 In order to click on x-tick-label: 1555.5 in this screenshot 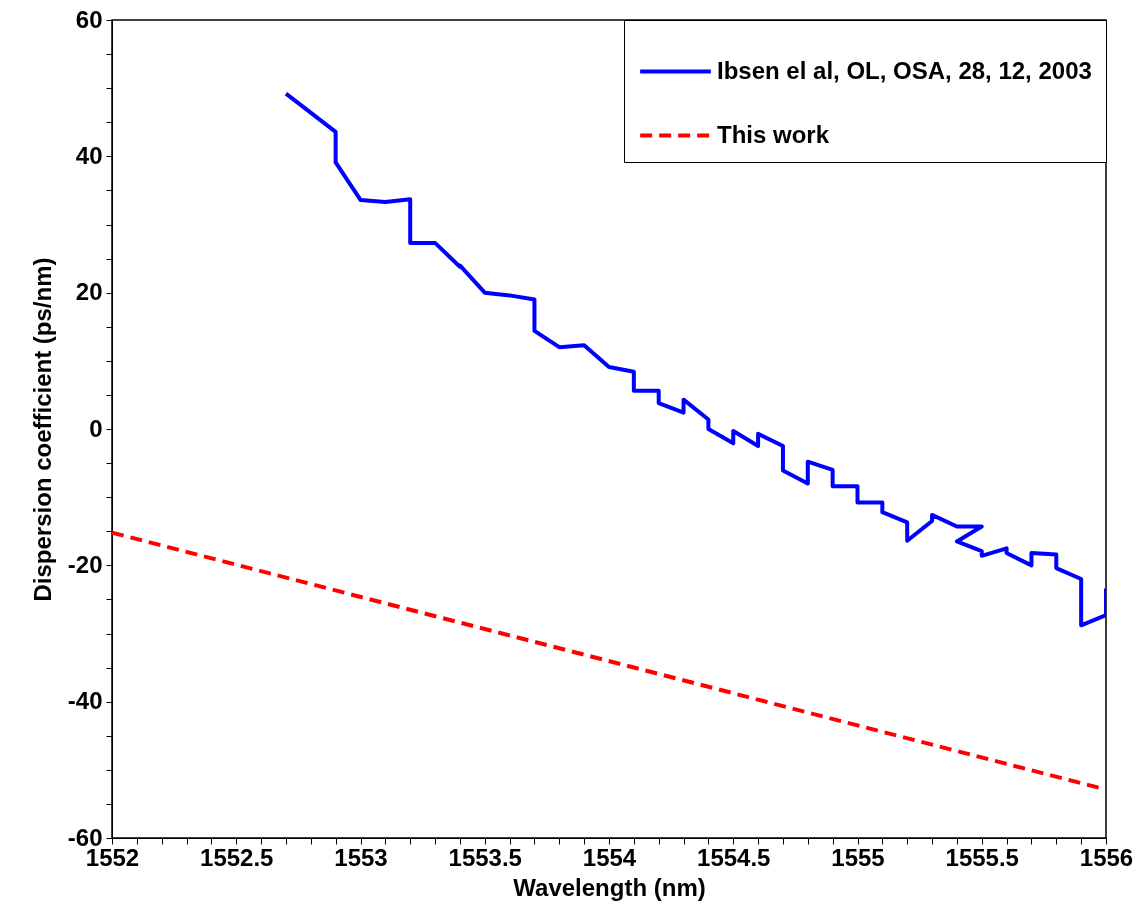, I will do `click(982, 857)`.